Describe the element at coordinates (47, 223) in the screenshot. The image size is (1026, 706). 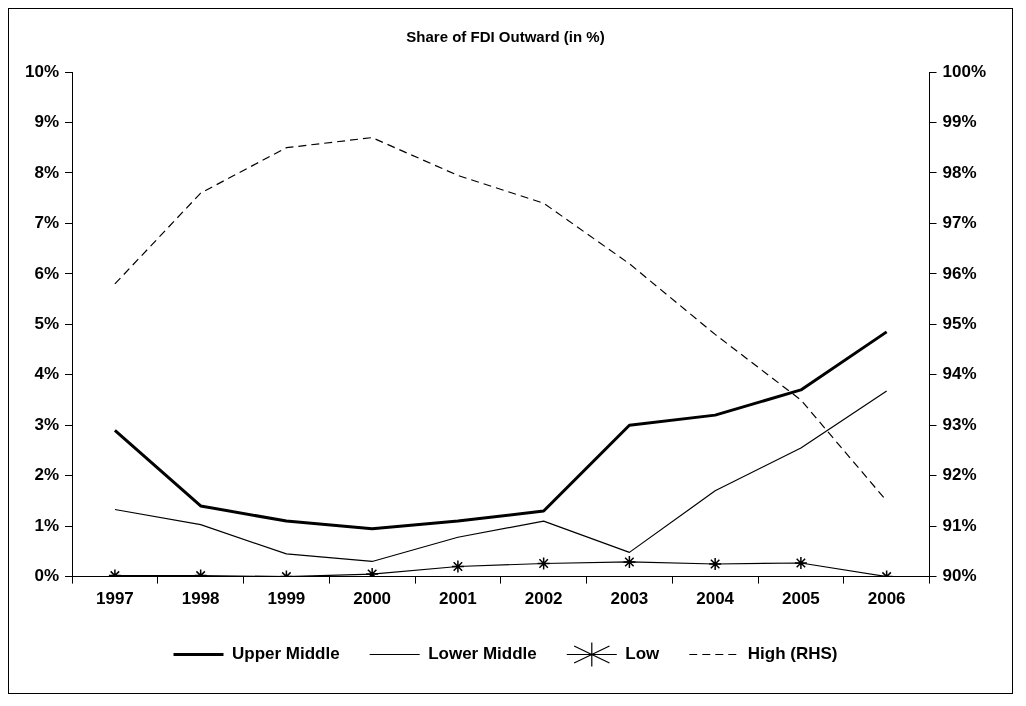
I see `y-tick-label: 7%` at that location.